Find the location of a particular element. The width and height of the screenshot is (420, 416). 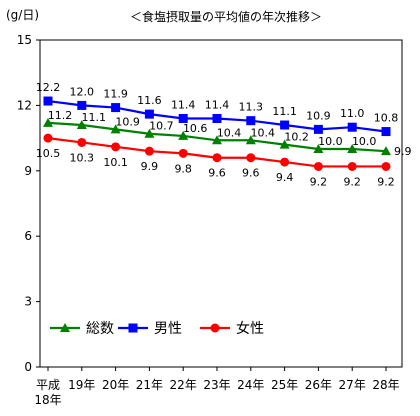

y-tick-label: 12 is located at coordinates (24, 105).